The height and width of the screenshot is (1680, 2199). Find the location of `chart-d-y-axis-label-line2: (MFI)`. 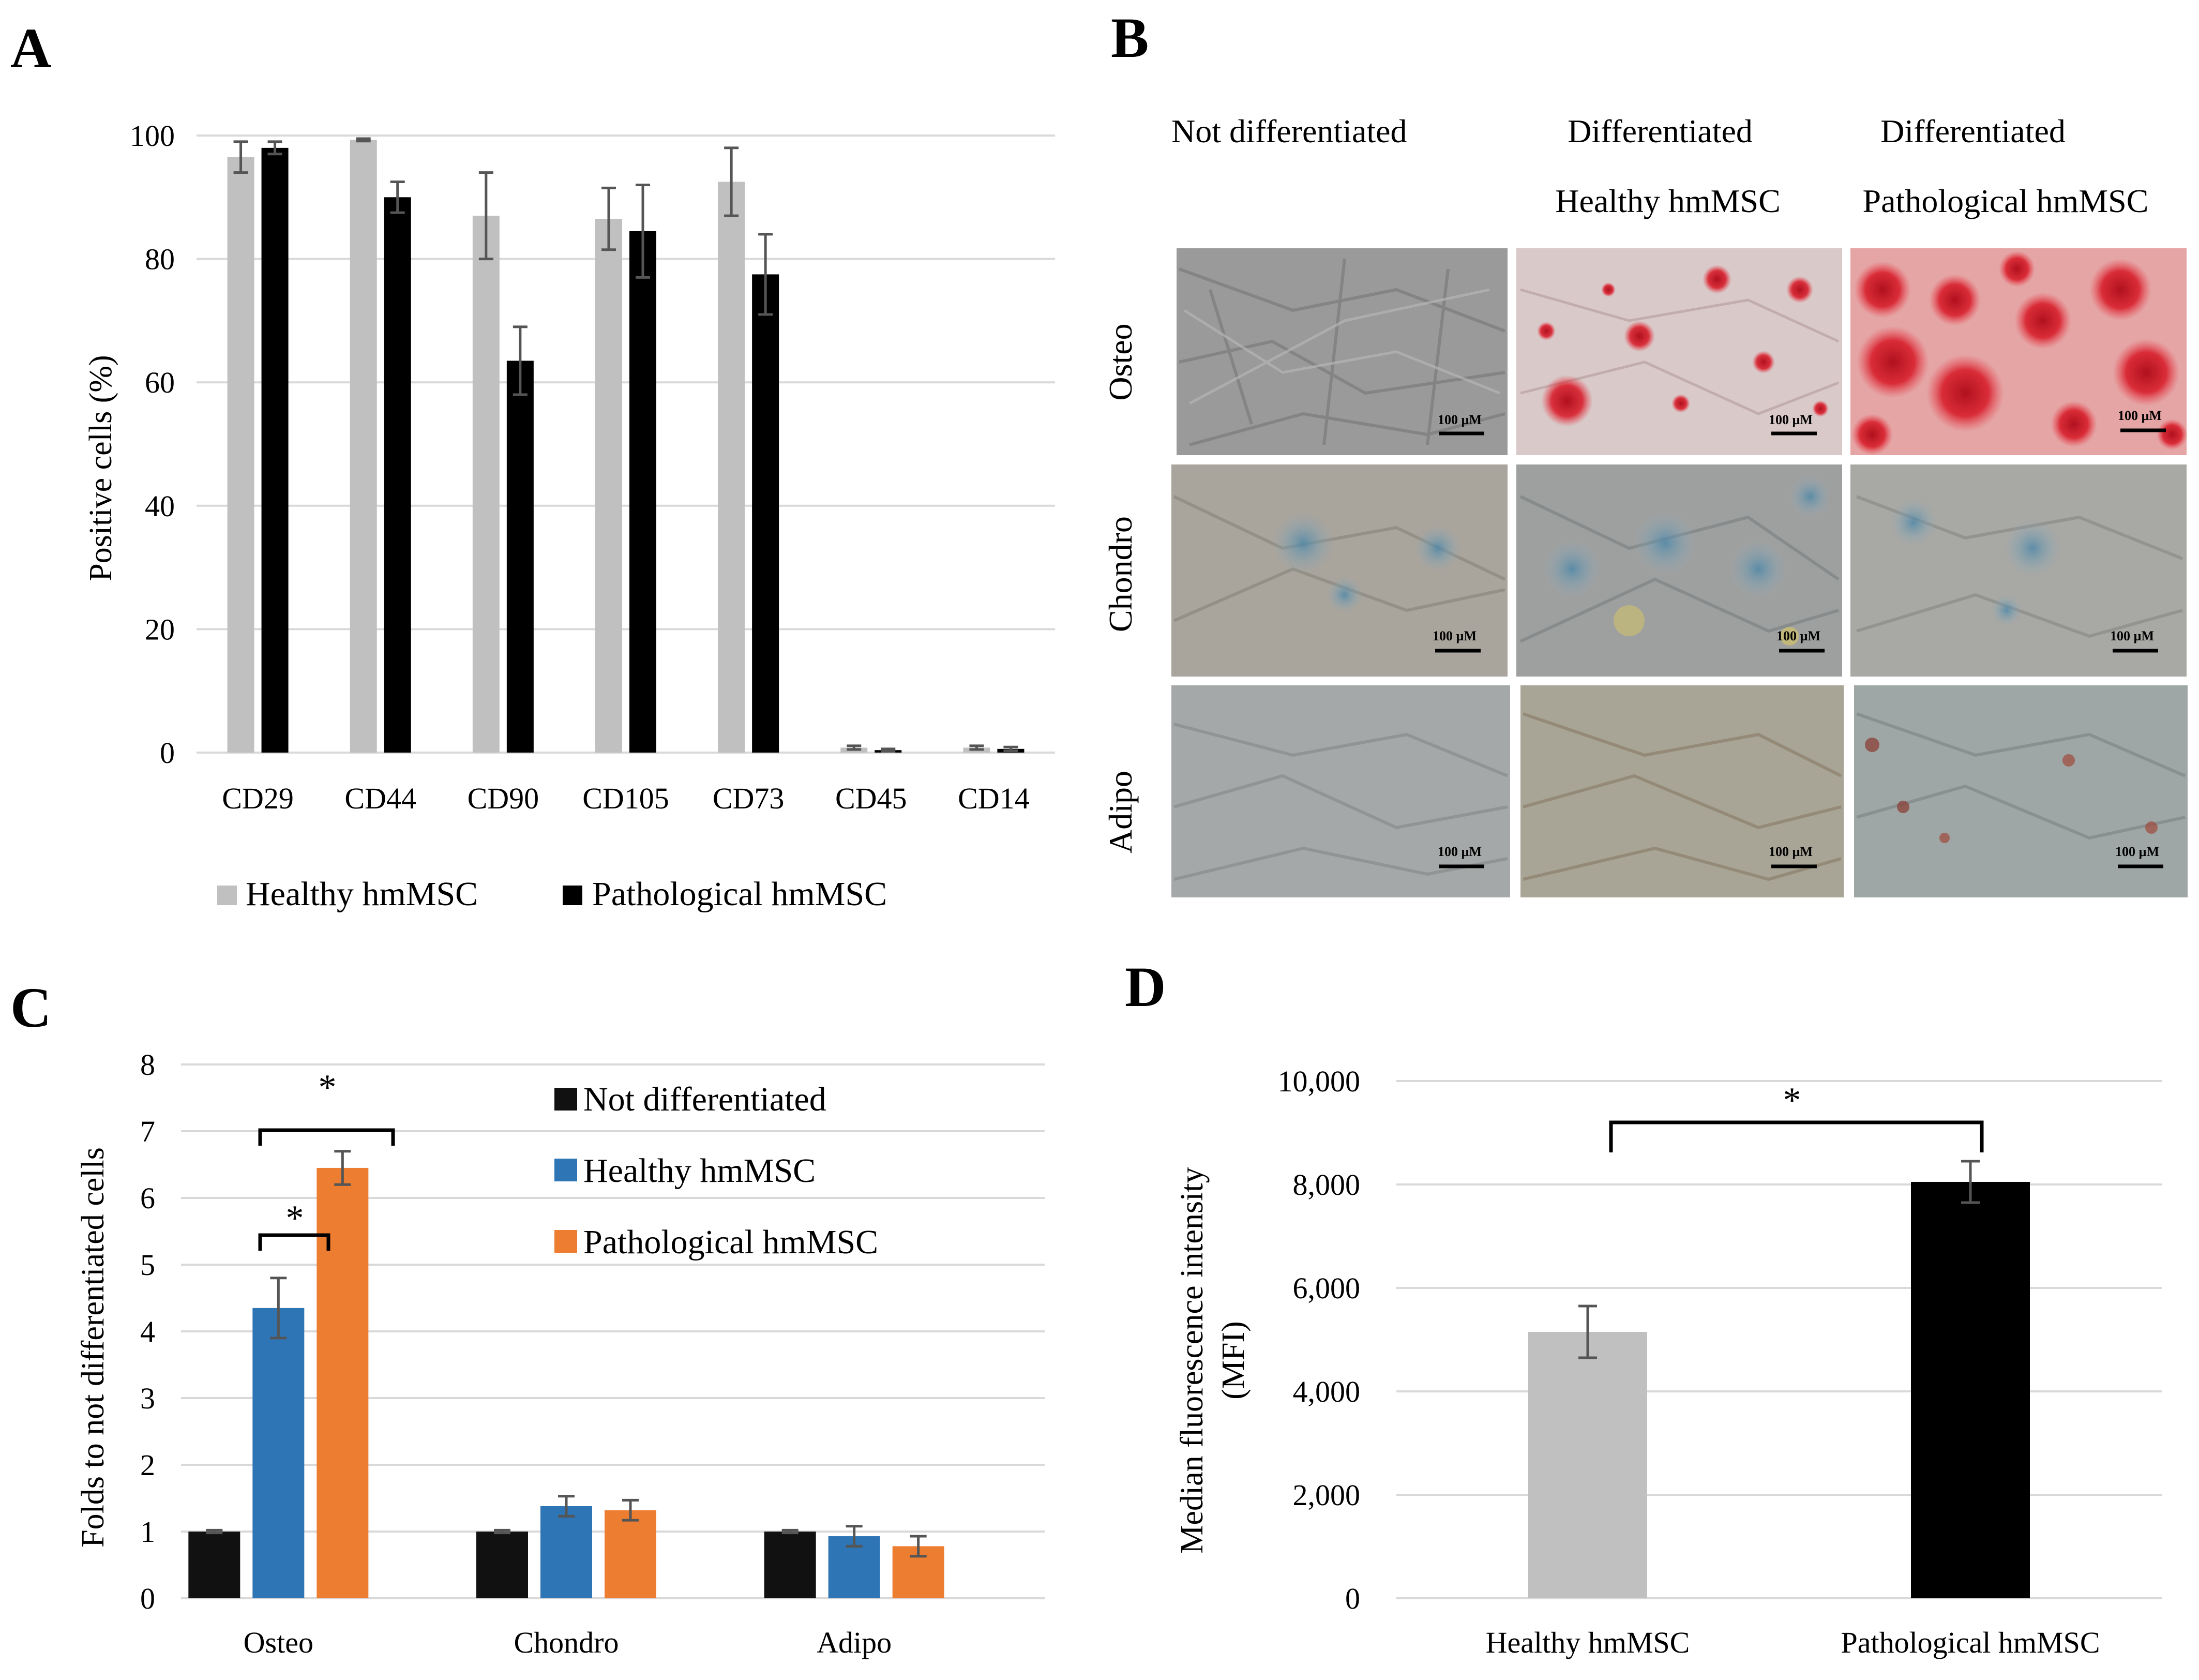

chart-d-y-axis-label-line2: (MFI) is located at coordinates (1234, 1361).